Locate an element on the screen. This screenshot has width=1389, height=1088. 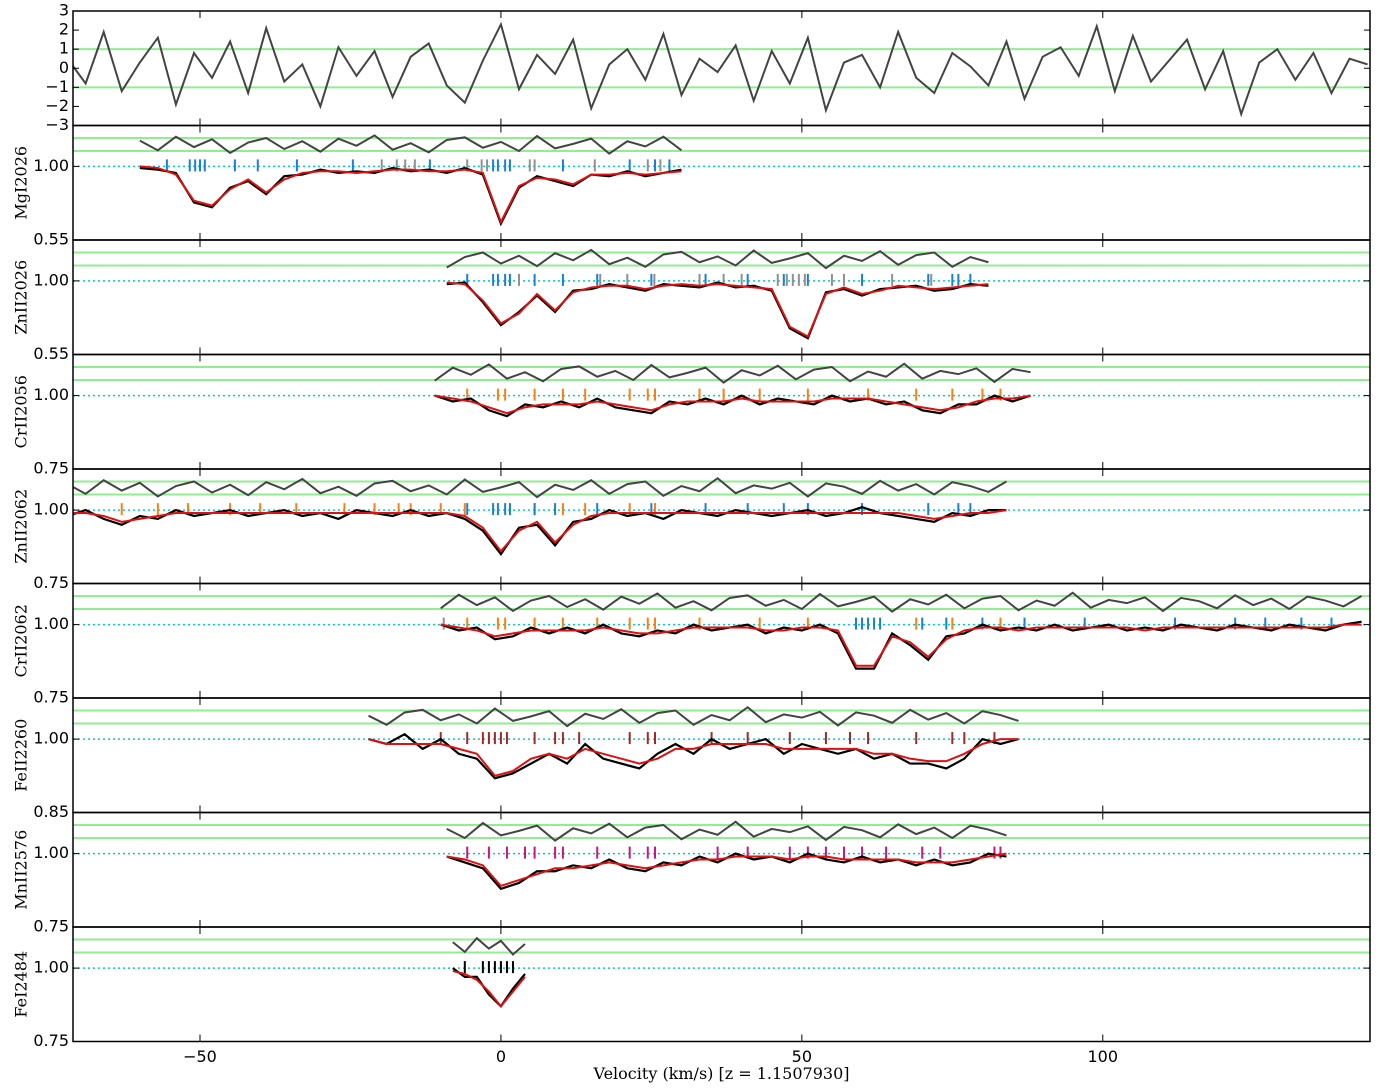
y-axis-label: FeII2260 is located at coordinates (21, 755).